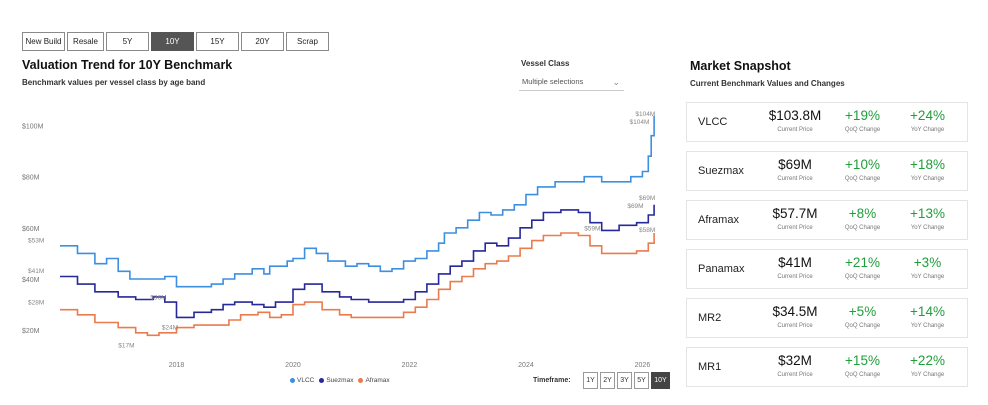  I want to click on yoy-column: +3% YoY Change, so click(927, 267).